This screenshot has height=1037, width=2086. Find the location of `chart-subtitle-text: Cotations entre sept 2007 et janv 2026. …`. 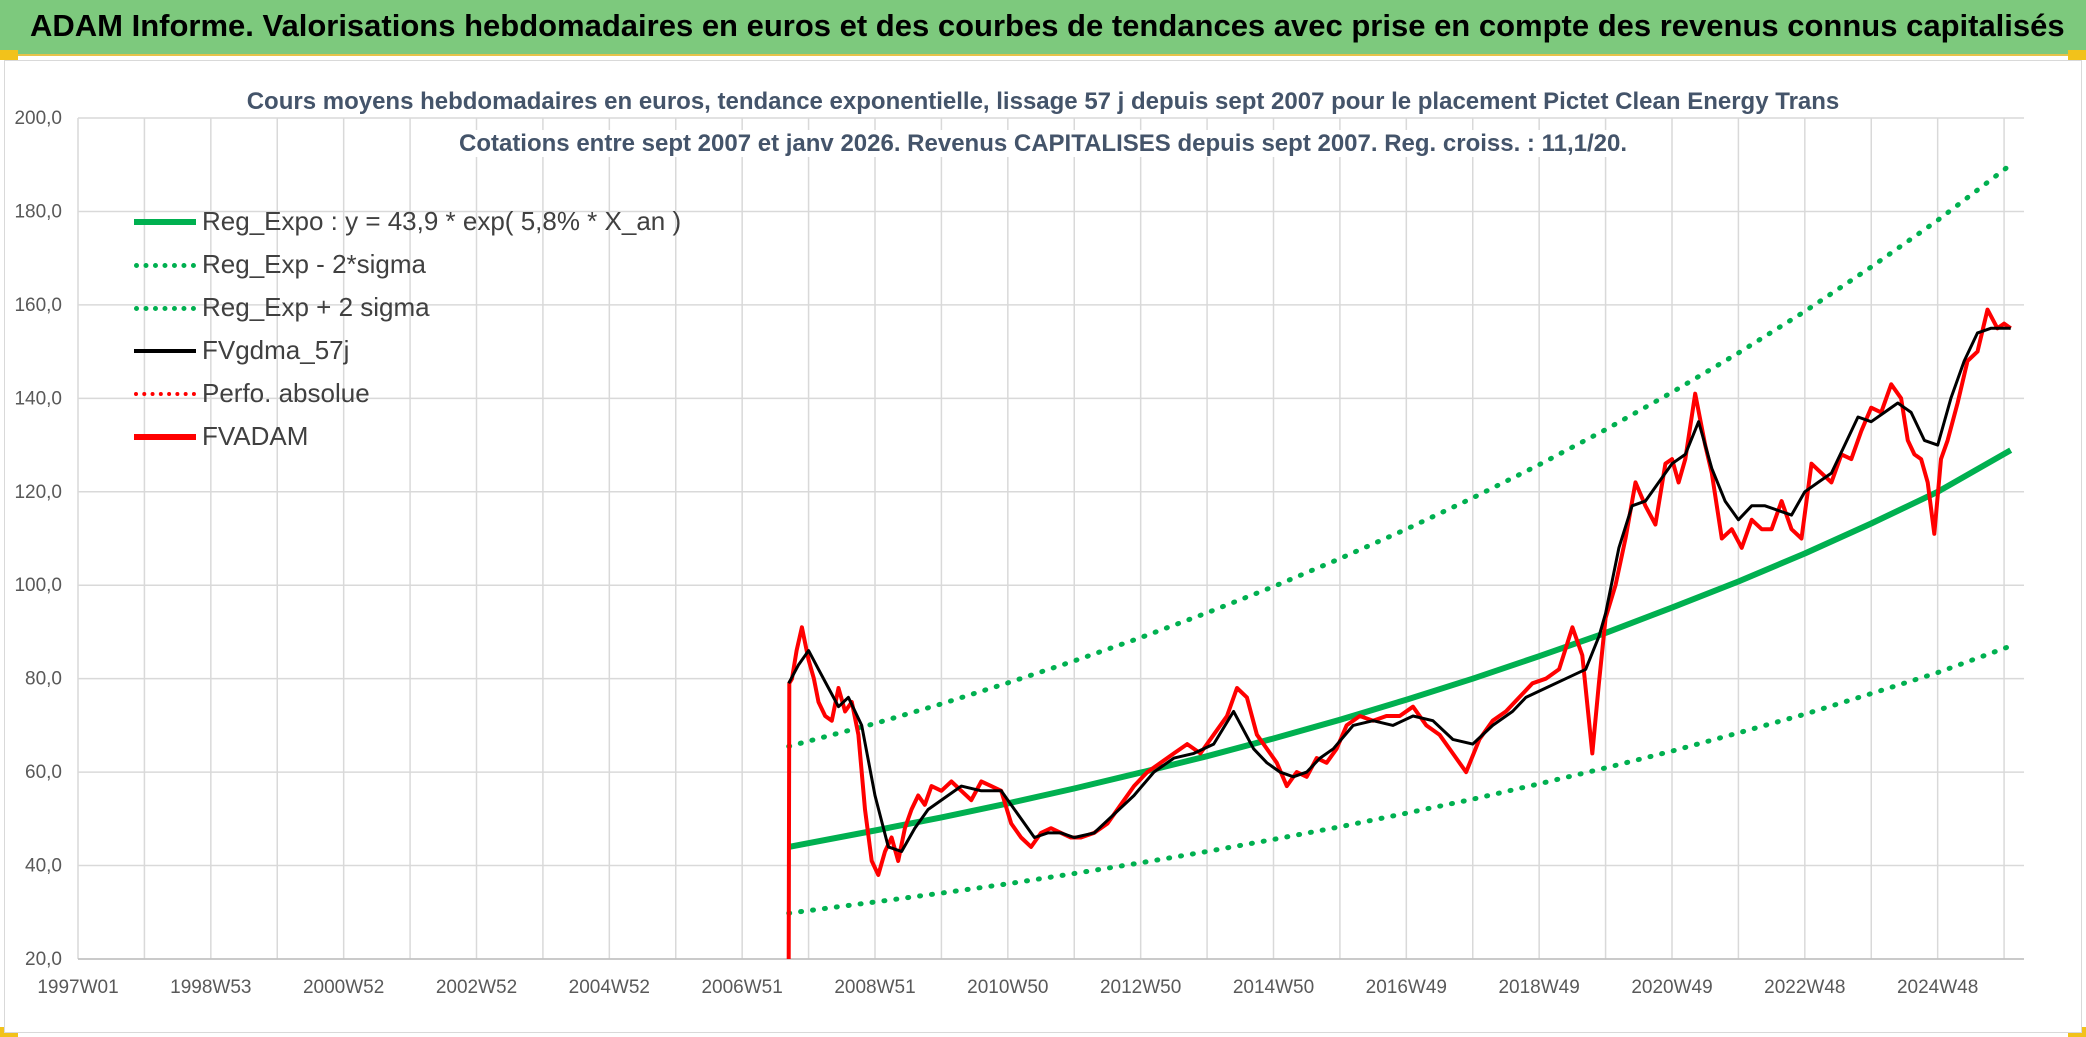

chart-subtitle-text: Cotations entre sept 2007 et janv 2026. … is located at coordinates (1043, 143).